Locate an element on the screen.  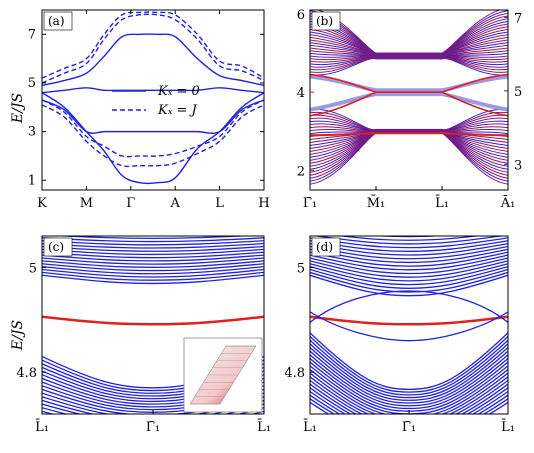
x-tick-label: M is located at coordinates (86, 203).